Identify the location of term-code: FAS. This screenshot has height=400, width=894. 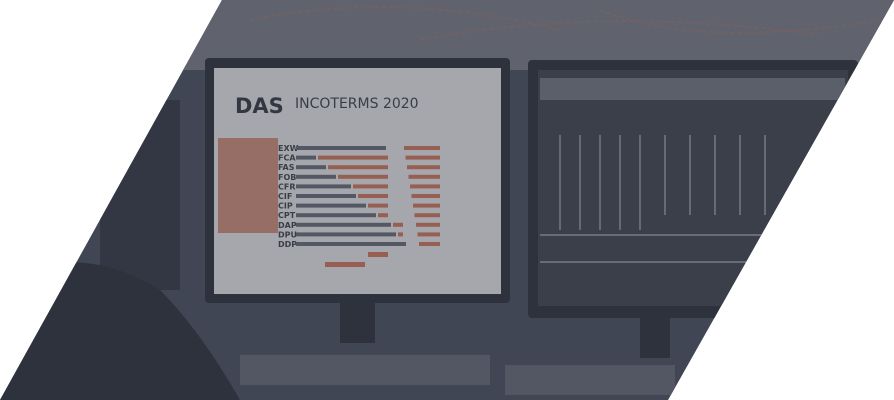
(286, 167).